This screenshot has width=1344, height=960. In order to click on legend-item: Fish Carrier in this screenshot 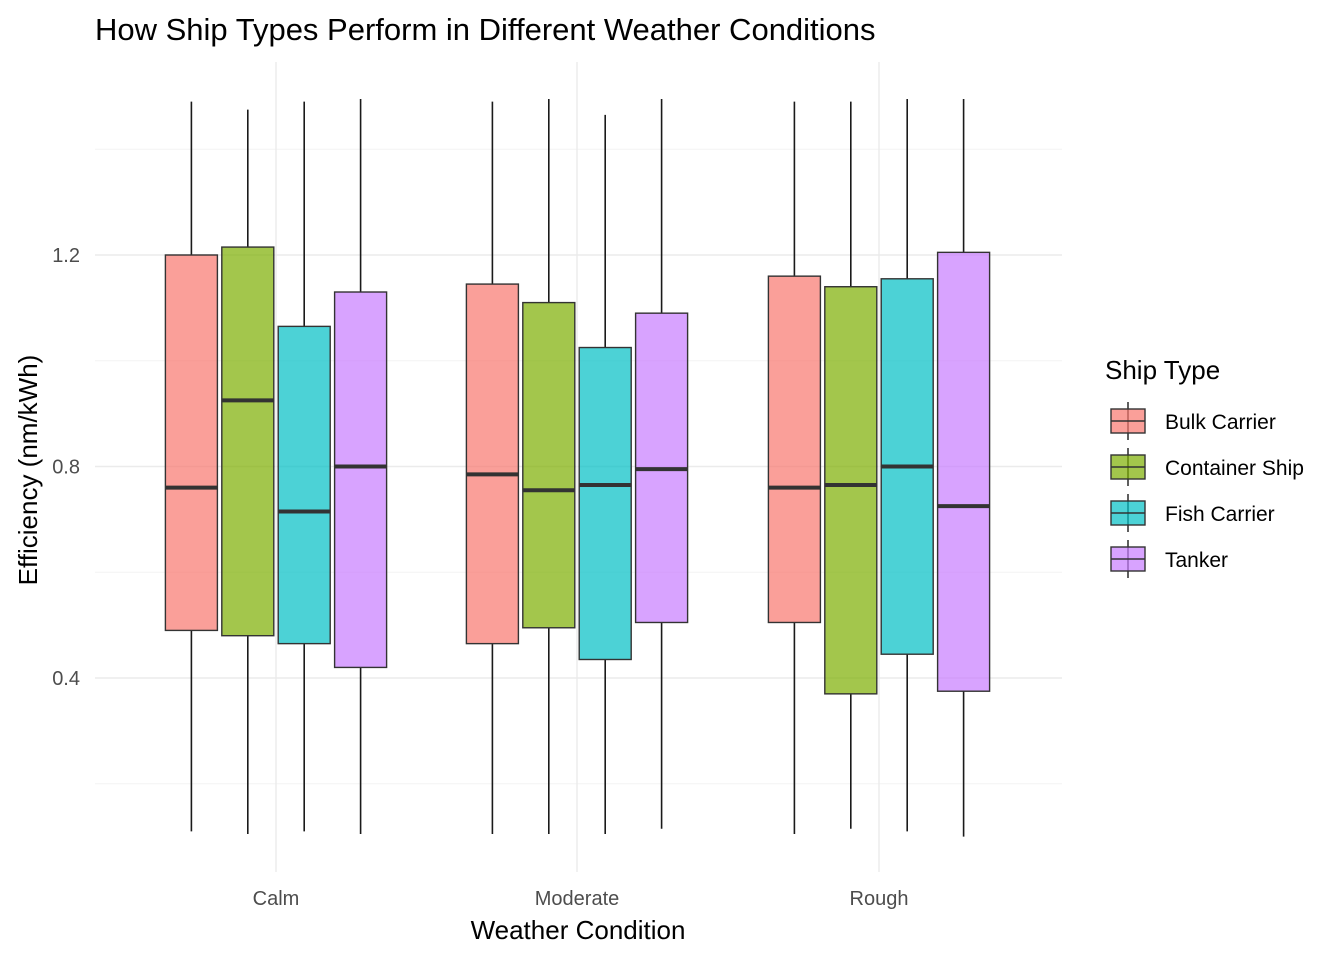, I will do `click(1192, 513)`.